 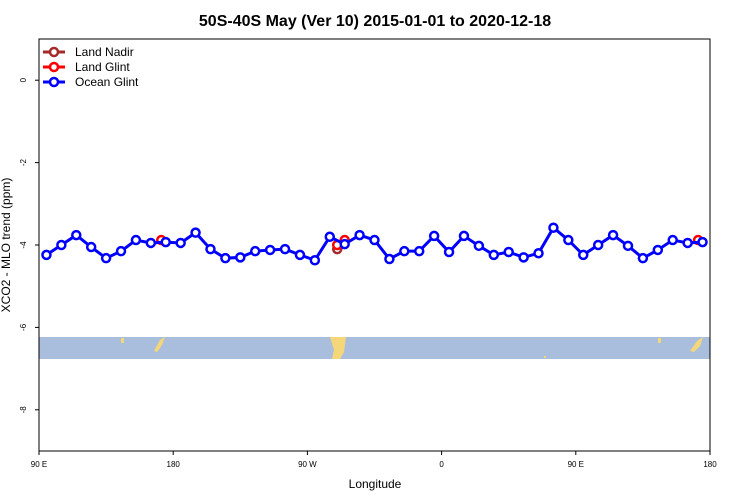 I want to click on legend-label: Ocean Glint, so click(x=107, y=82).